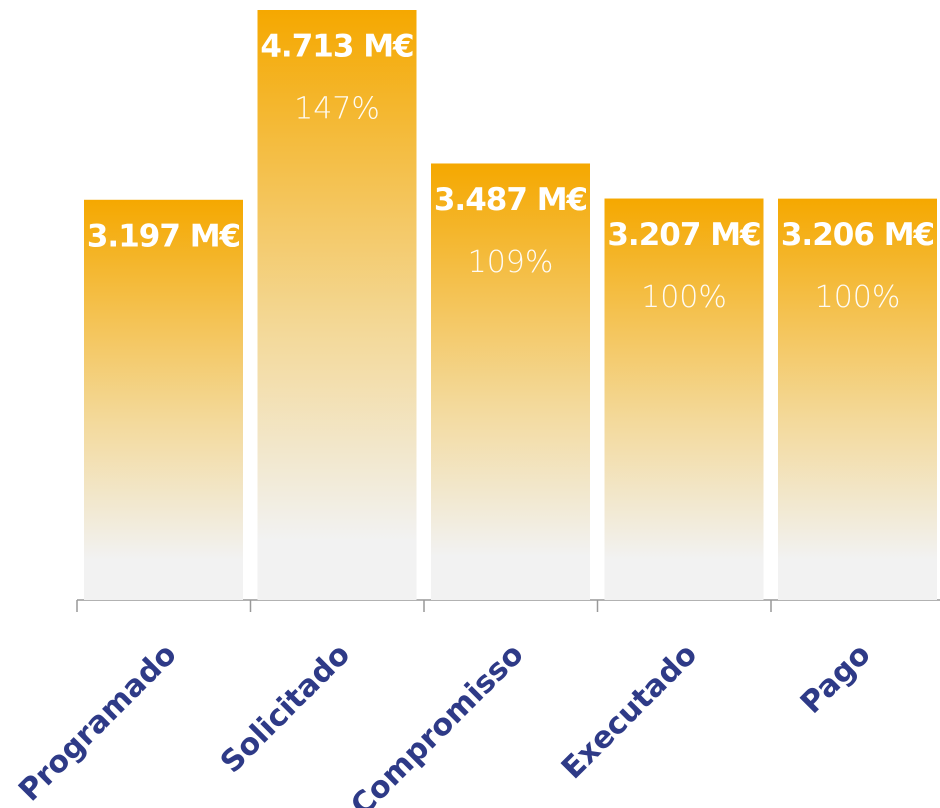 The image size is (940, 808). I want to click on value-label: 3.487 M€, so click(510, 200).